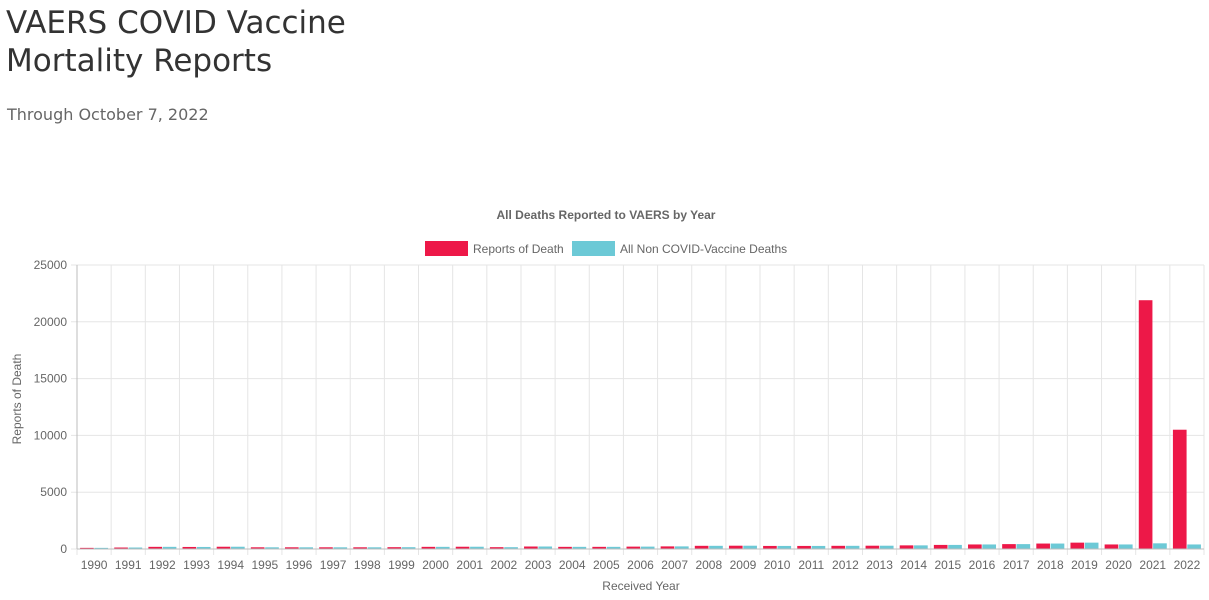 Image resolution: width=1209 pixels, height=600 pixels. What do you see at coordinates (703, 249) in the screenshot?
I see `legend-label: All Non COVID-Vaccine Deaths` at bounding box center [703, 249].